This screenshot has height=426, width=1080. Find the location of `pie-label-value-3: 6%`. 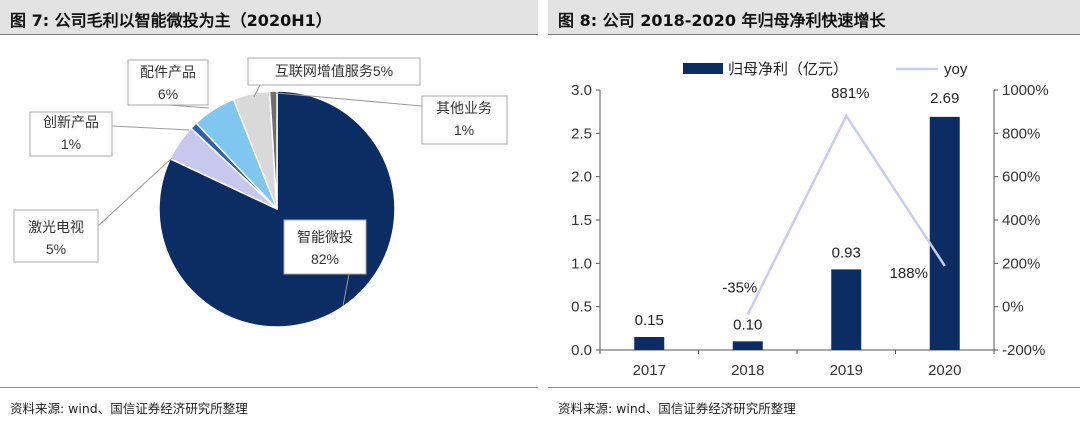

pie-label-value-3: 6% is located at coordinates (168, 94).